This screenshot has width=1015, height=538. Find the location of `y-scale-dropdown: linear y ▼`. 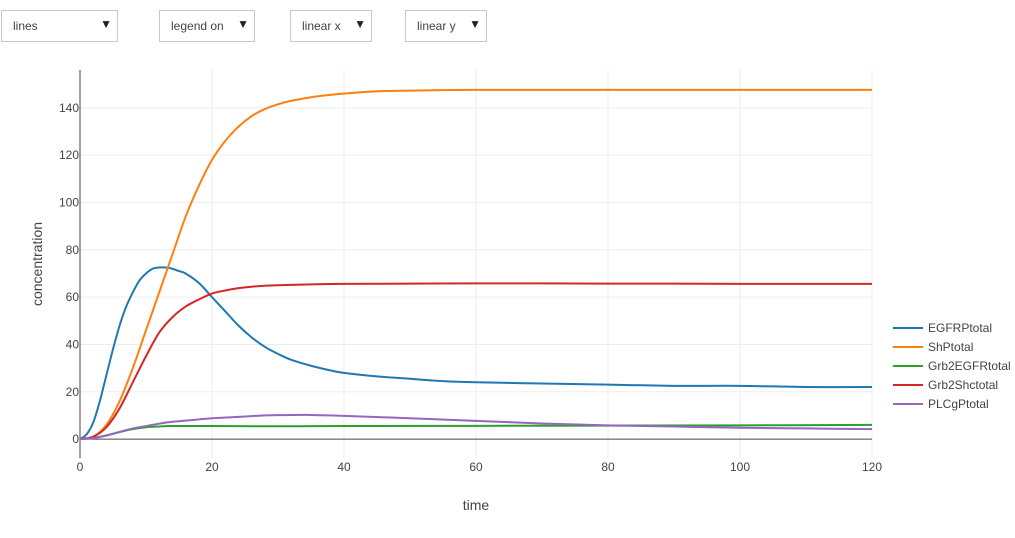

y-scale-dropdown: linear y ▼ is located at coordinates (446, 26).